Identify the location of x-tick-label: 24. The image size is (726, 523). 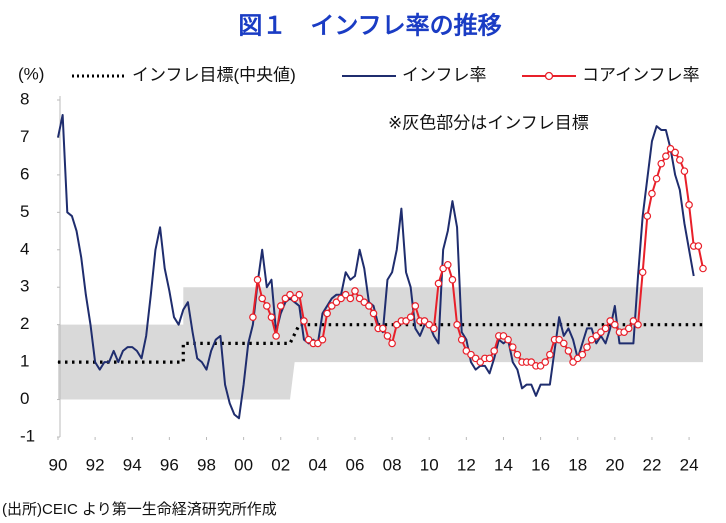
(689, 464).